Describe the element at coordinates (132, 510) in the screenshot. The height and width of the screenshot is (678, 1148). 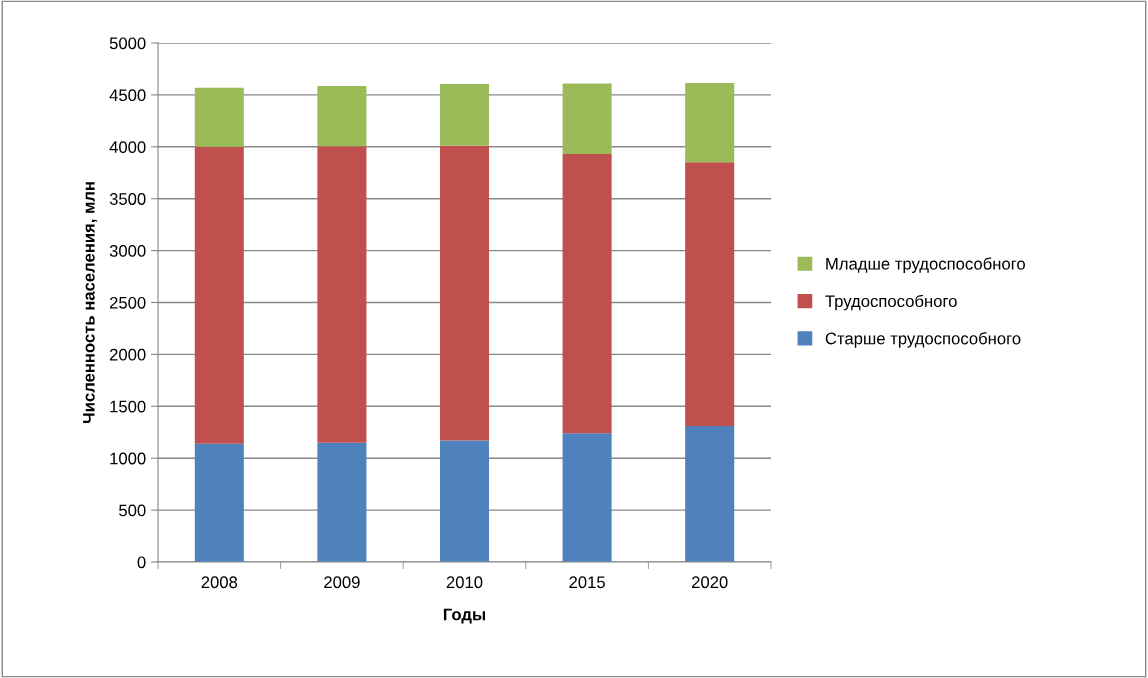
I see `y-tick-label: 500` at that location.